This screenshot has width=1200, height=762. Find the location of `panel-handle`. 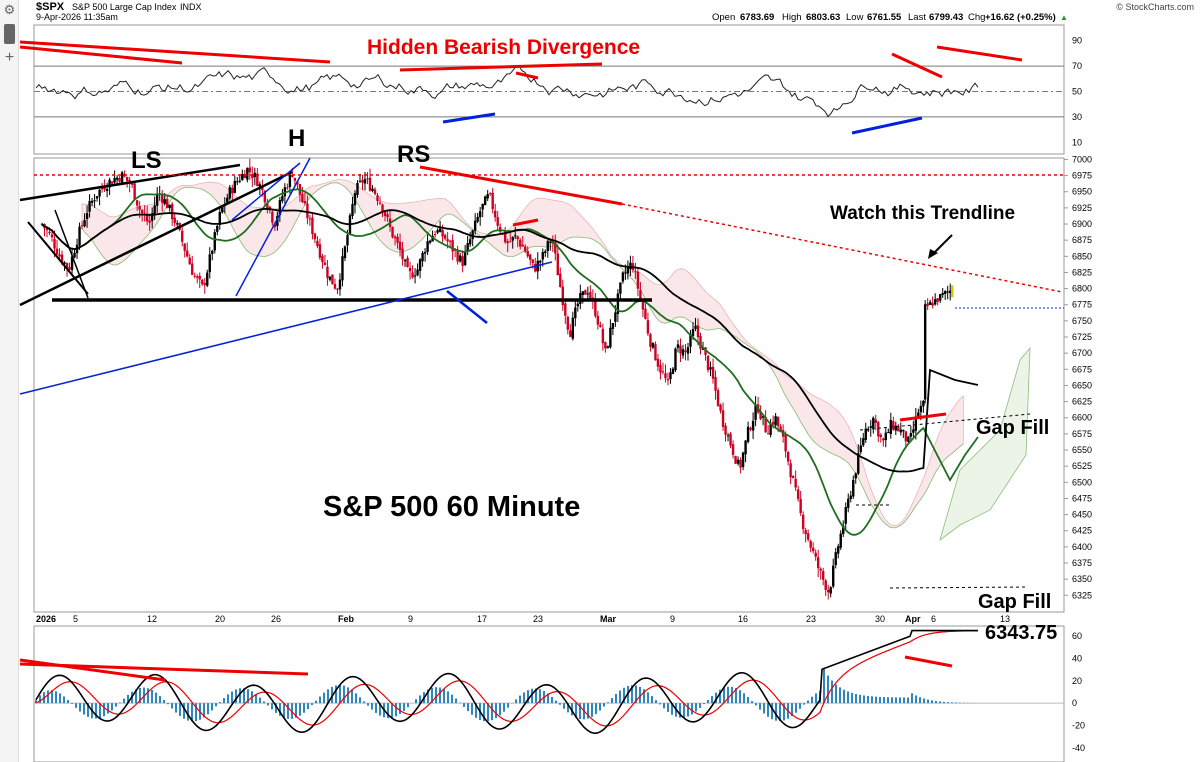

panel-handle is located at coordinates (9, 34).